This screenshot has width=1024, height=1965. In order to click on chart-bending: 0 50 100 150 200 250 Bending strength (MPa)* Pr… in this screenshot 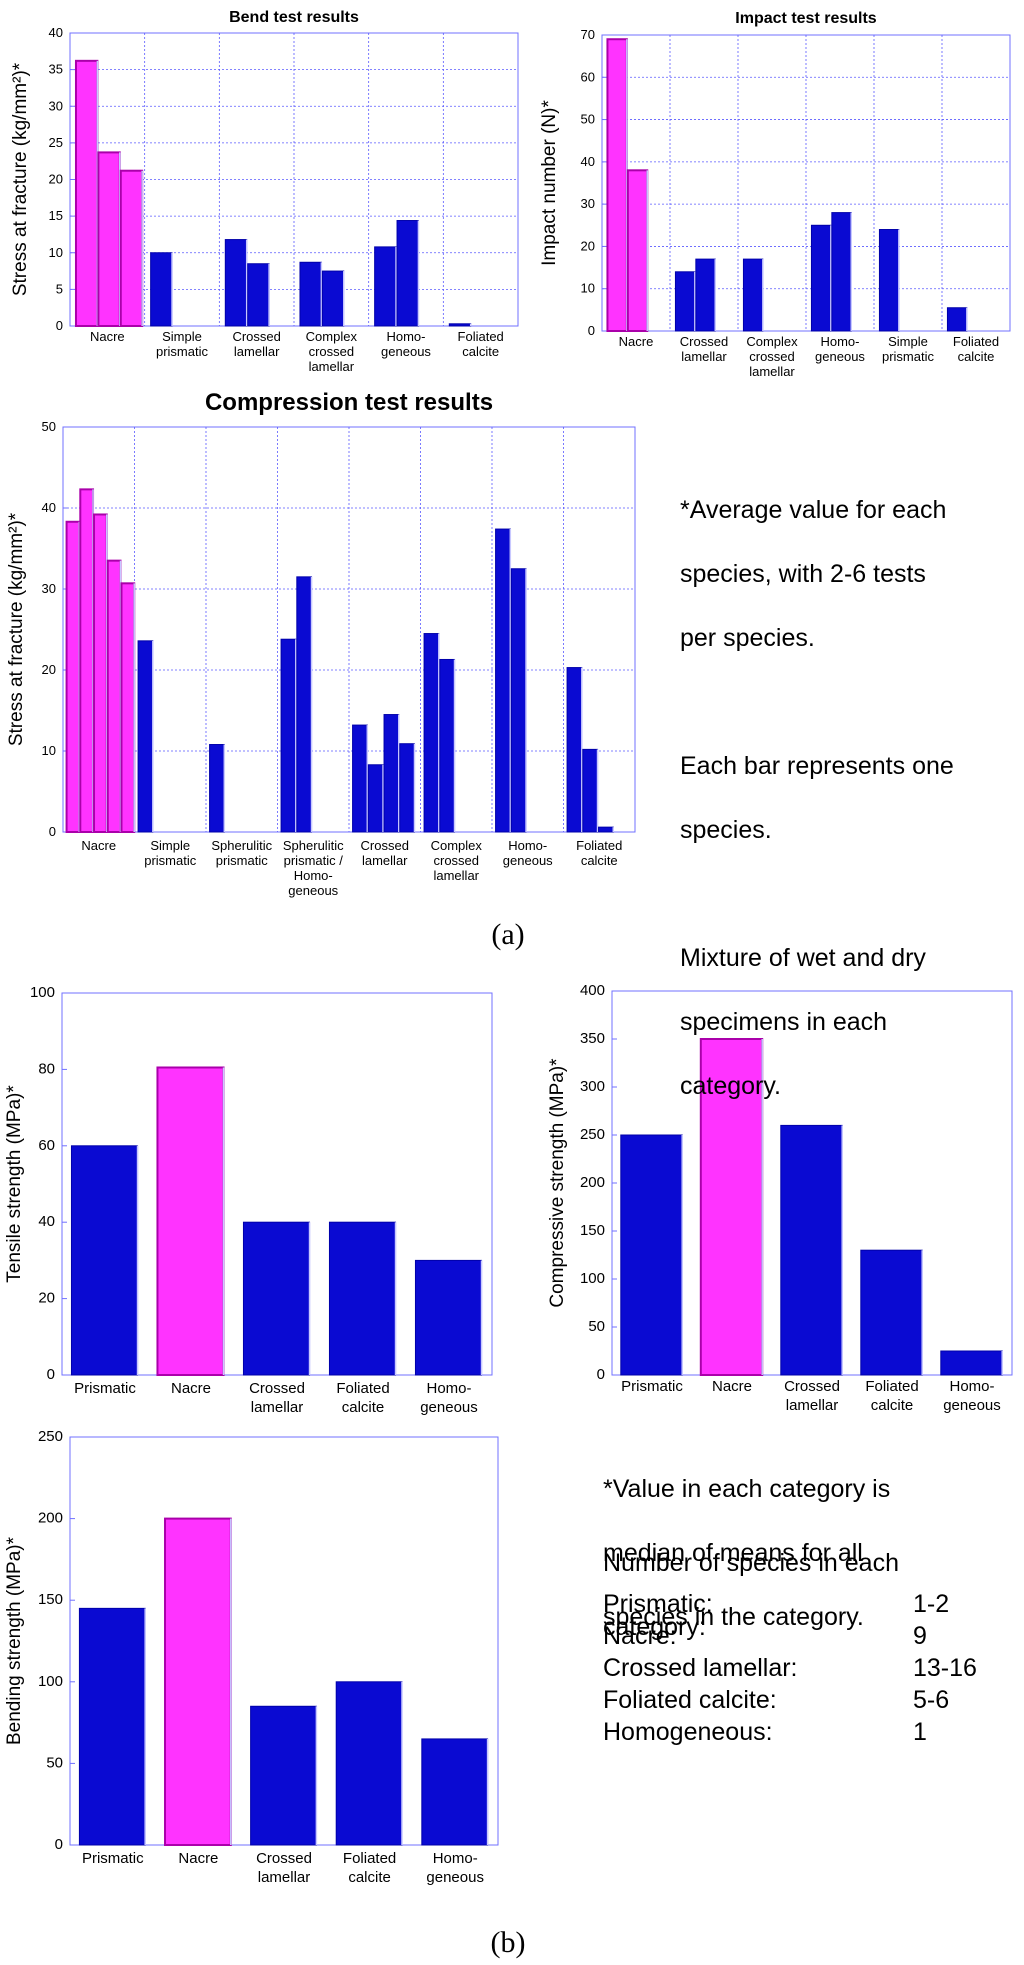, I will do `click(251, 1657)`.